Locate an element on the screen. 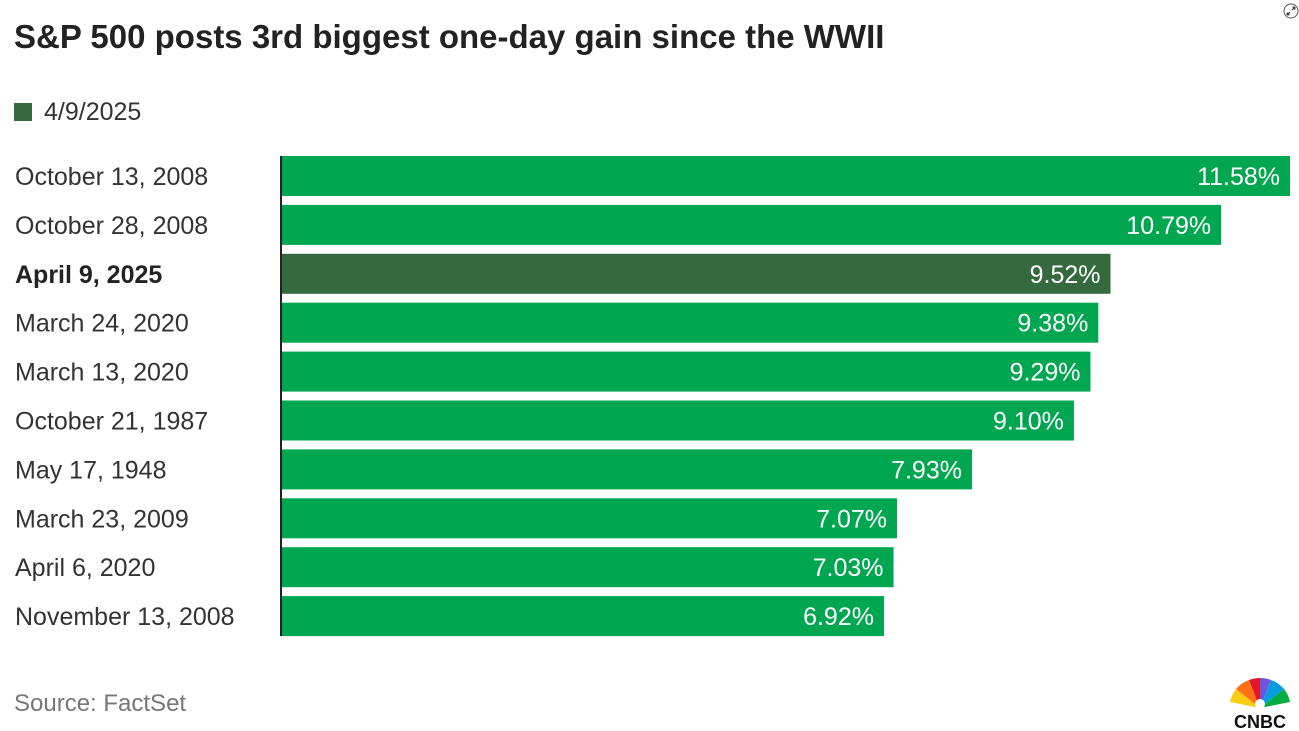  category-label: March 24, 2020 is located at coordinates (102, 324).